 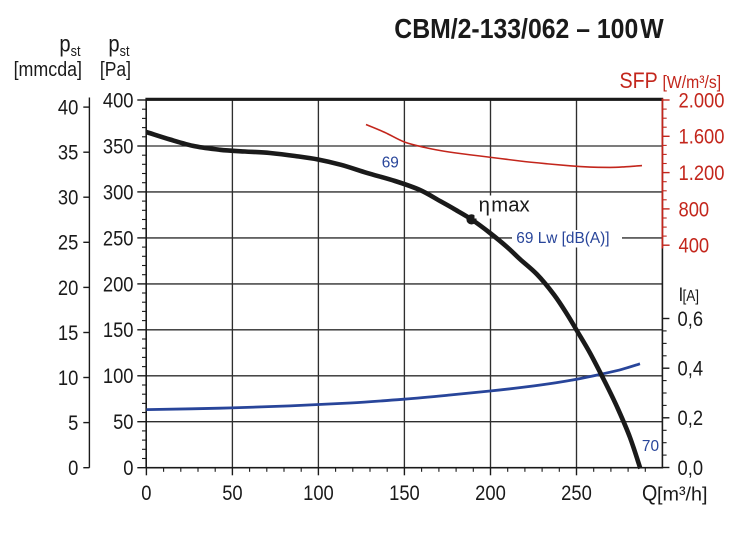 I want to click on svg-text: 0,6, so click(x=691, y=319).